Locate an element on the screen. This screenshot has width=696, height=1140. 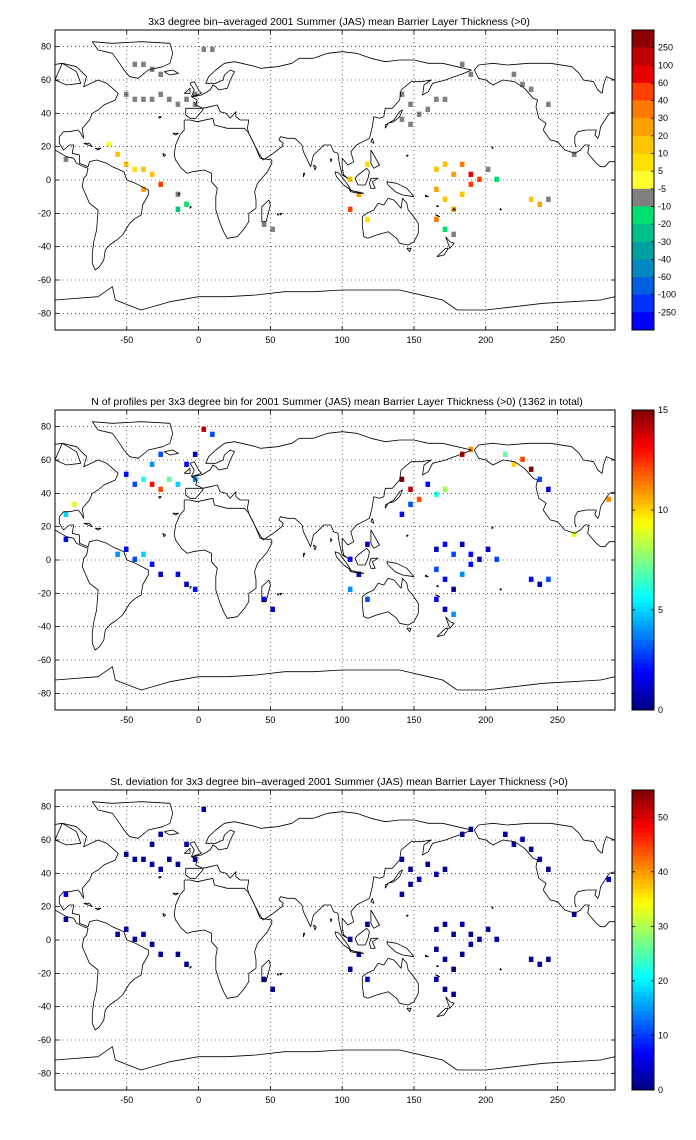
y-tick-label: -40 is located at coordinates (44, 1007).